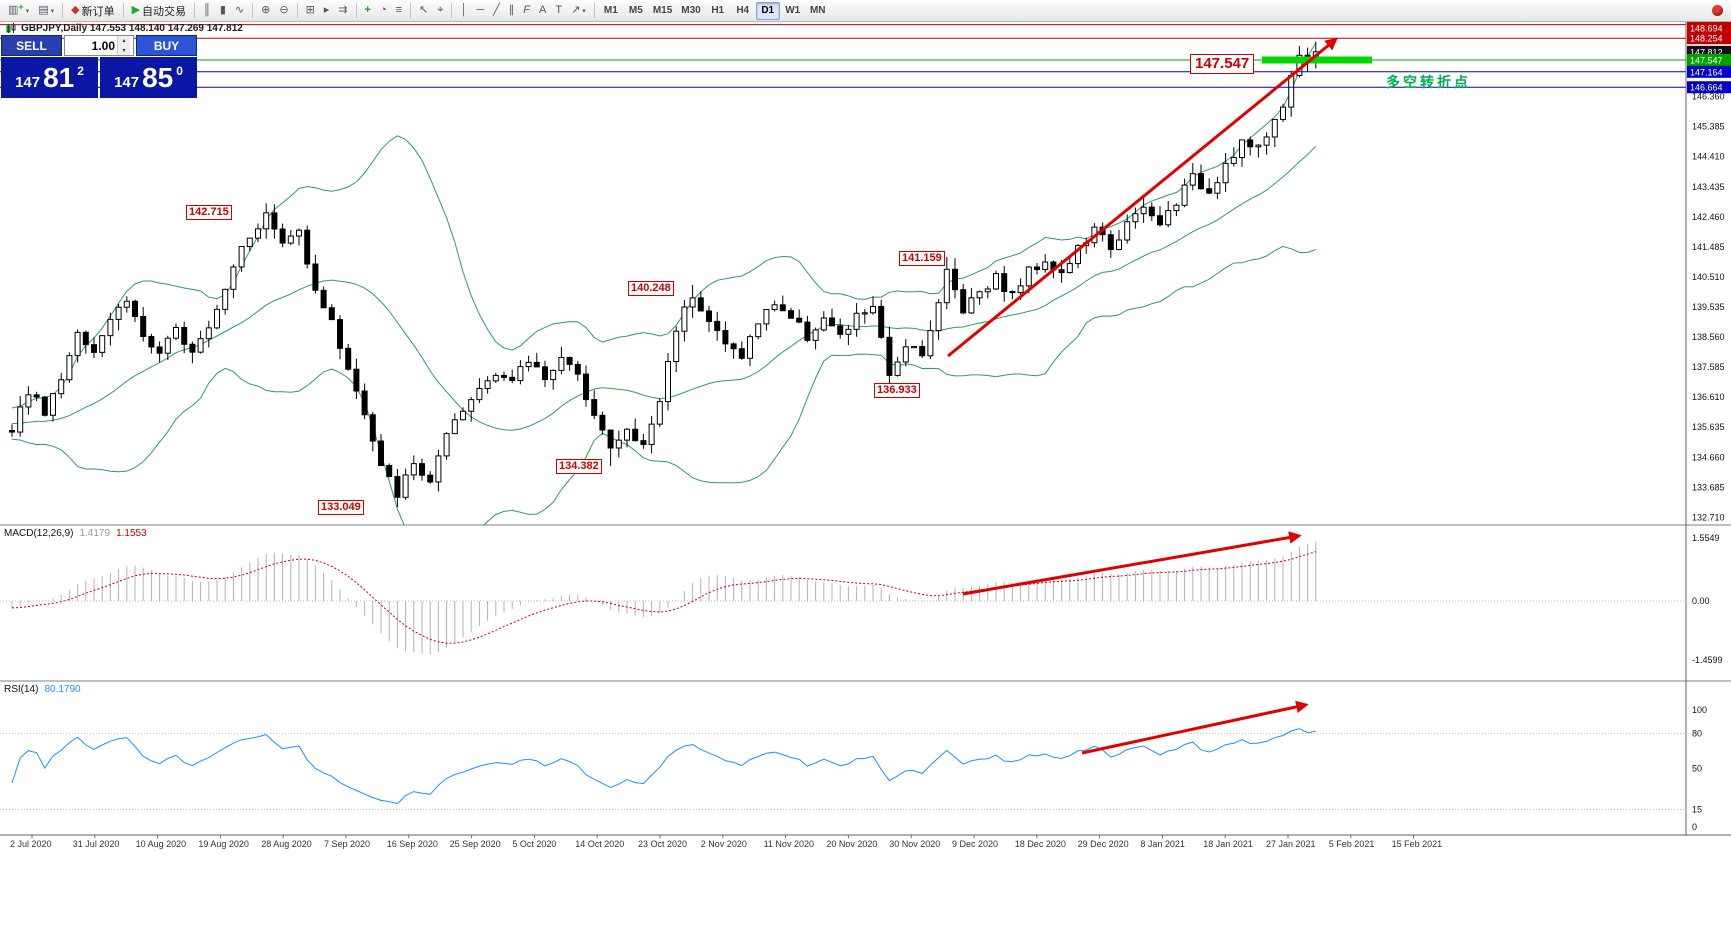 Image resolution: width=1731 pixels, height=940 pixels. Describe the element at coordinates (75, 533) in the screenshot. I see `macd-indicator-label: MACD(12,26,9) 1.4179 1.1553` at that location.